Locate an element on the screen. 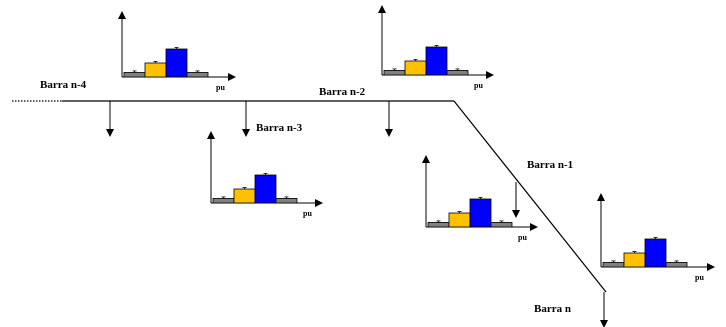  mini-chart-2: pu is located at coordinates (436, 47).